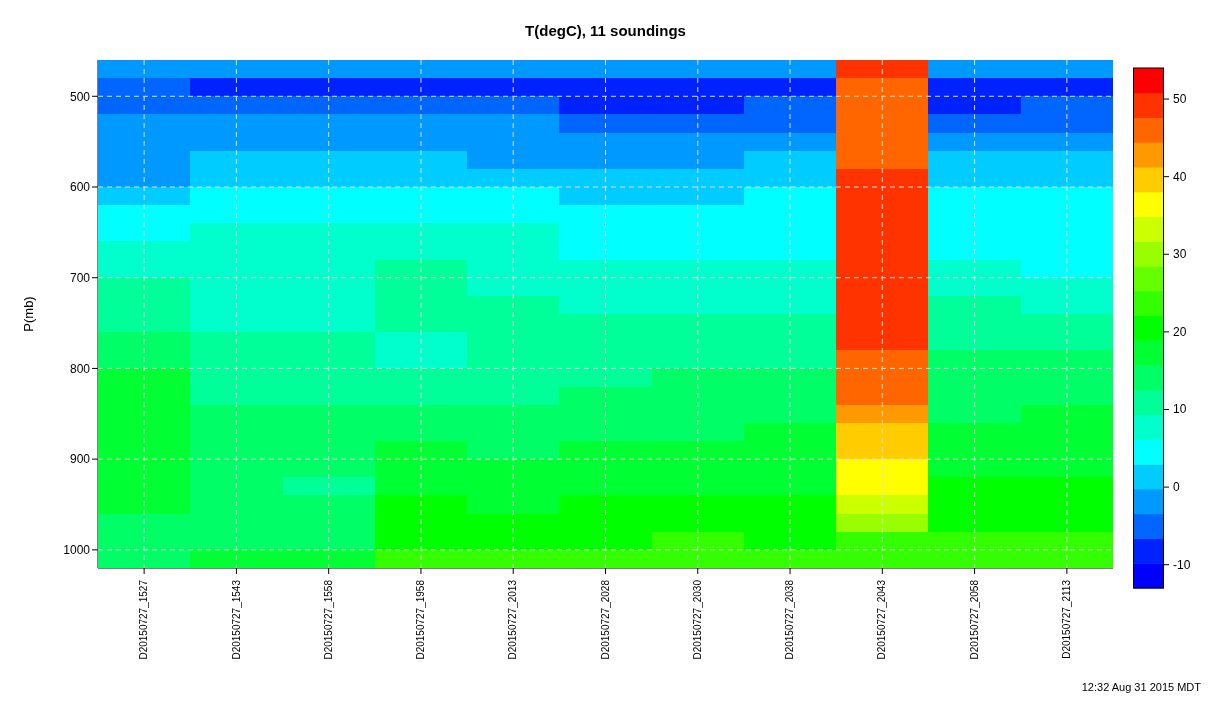  What do you see at coordinates (28, 314) in the screenshot?
I see `y-axis-title: P(mb)` at bounding box center [28, 314].